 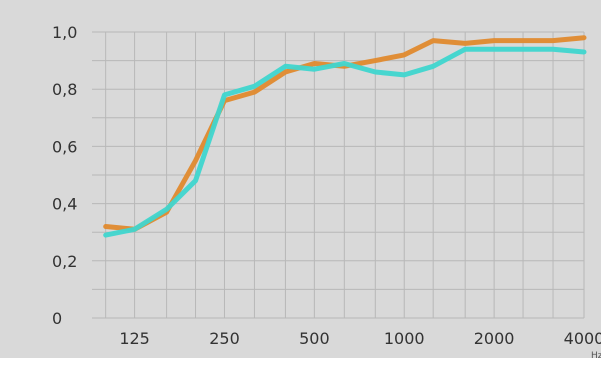 I want to click on x-tick-label: 2000, so click(x=494, y=338).